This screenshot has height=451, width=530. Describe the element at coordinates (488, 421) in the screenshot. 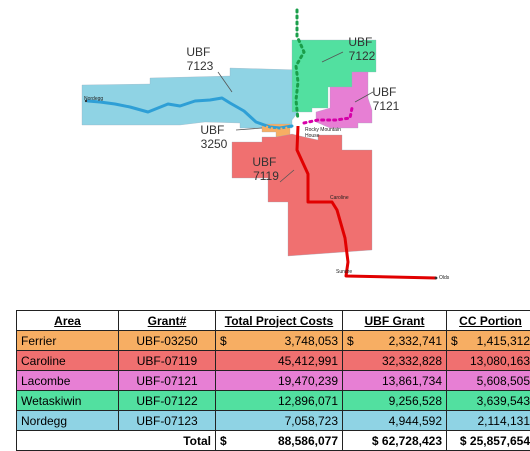

I see `cell-cc-portion: 2,114,131` at that location.